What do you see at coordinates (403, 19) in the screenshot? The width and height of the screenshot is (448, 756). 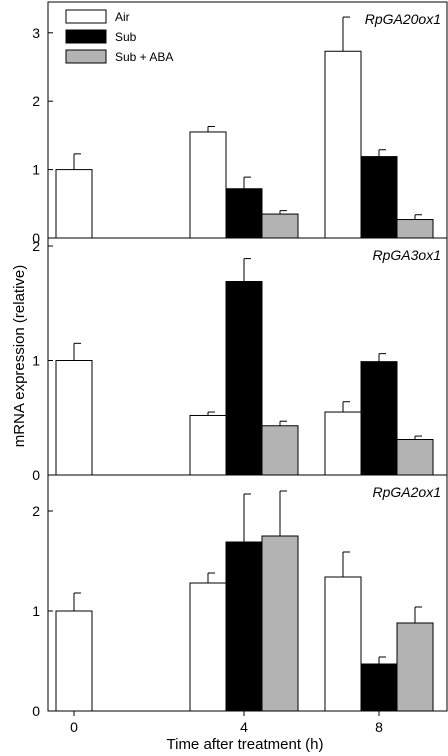 I see `panel-title: RpGA20ox1` at bounding box center [403, 19].